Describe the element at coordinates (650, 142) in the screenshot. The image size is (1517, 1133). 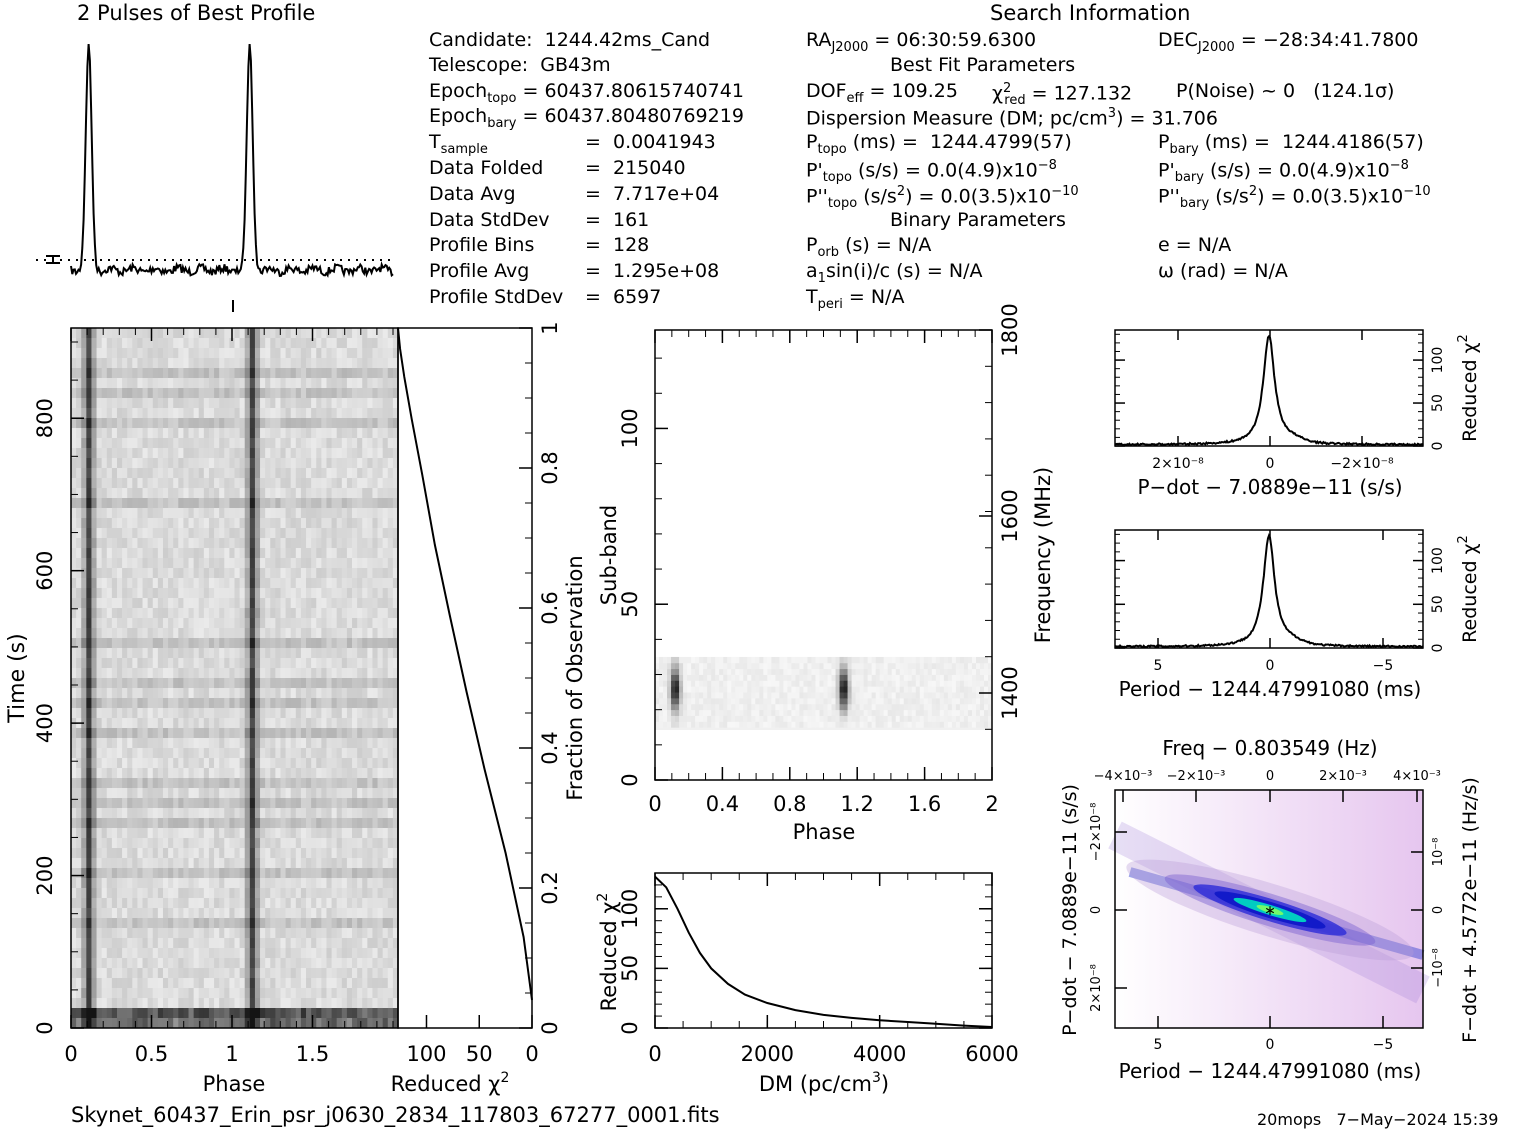
I see `tsample-value: = 0.0041943` at that location.